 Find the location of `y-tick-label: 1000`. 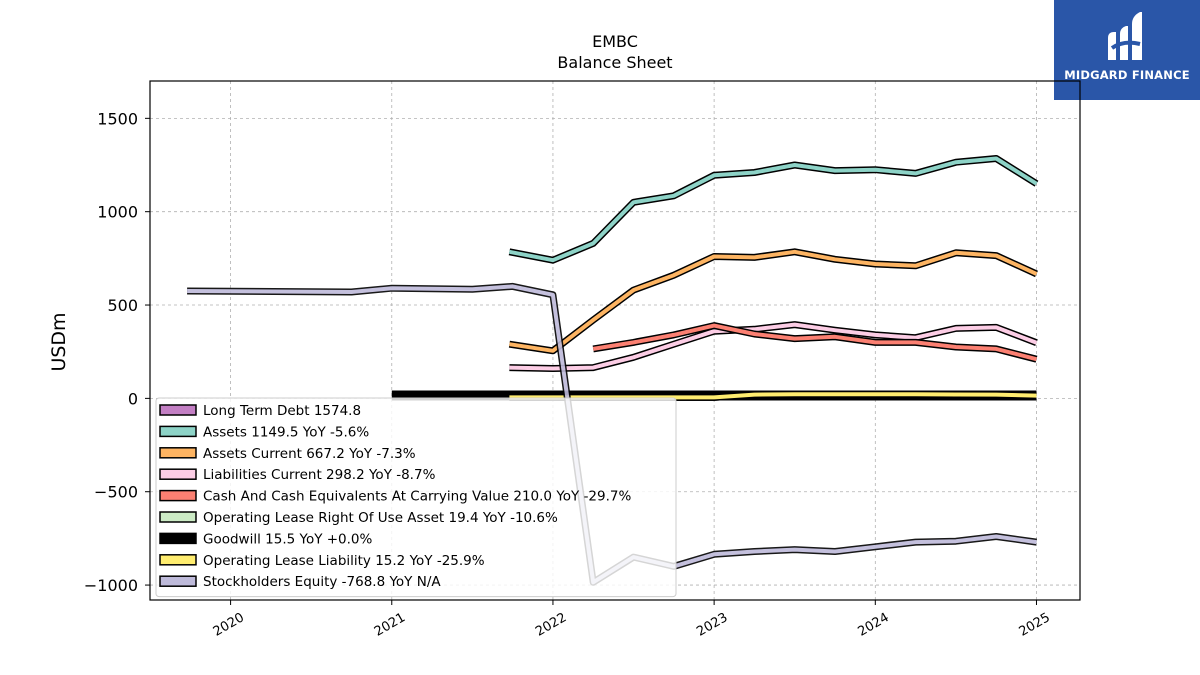

y-tick-label: 1000 is located at coordinates (117, 212).